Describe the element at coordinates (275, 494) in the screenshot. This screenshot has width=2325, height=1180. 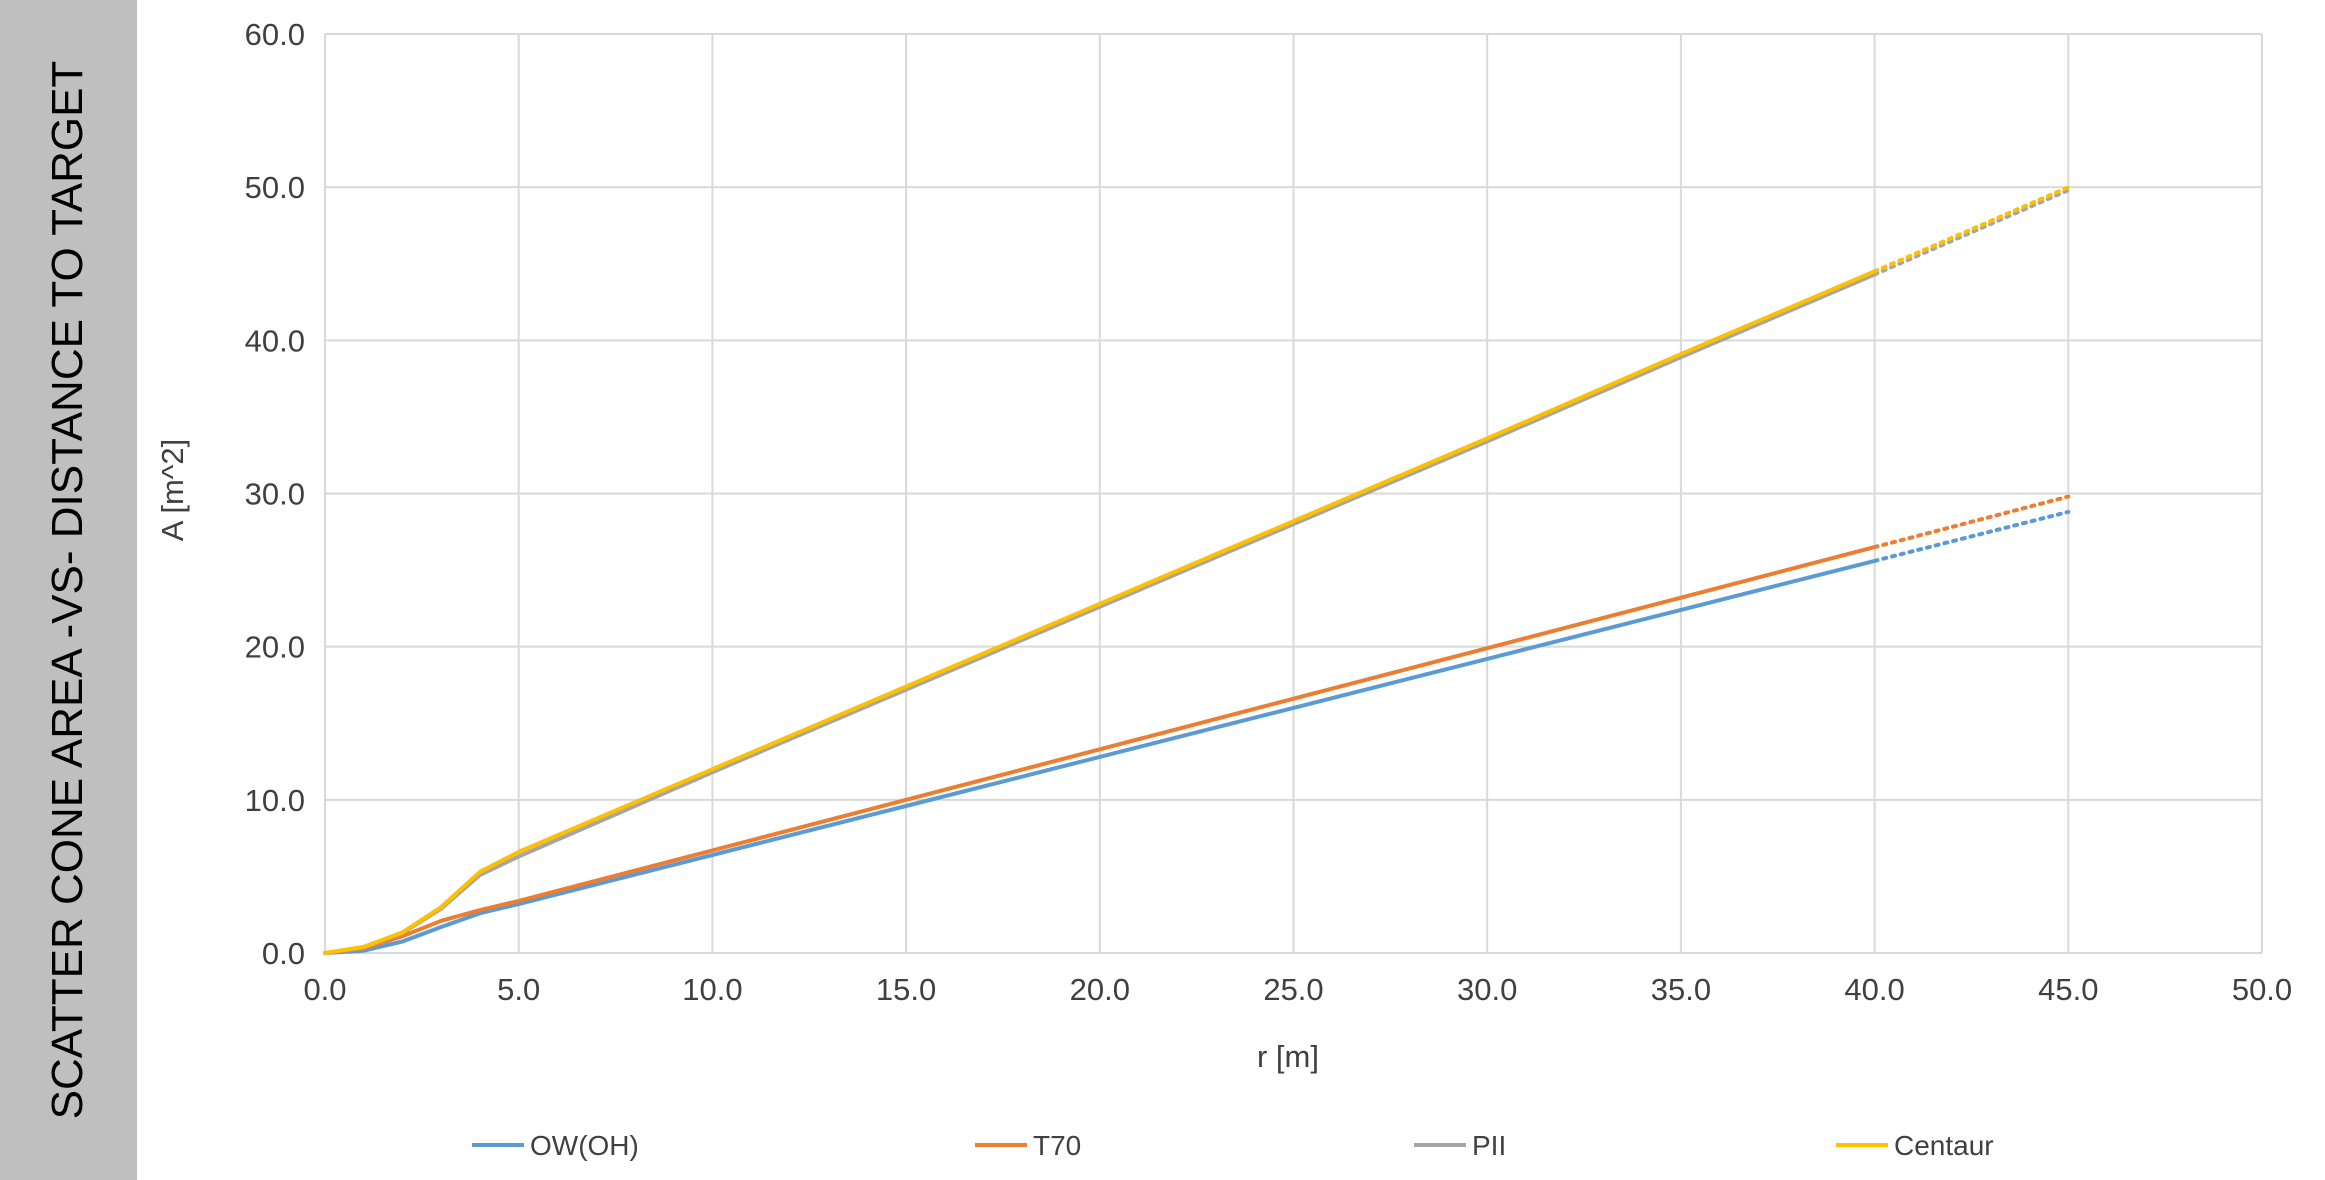
I see `y-tick-label: 30.0` at that location.